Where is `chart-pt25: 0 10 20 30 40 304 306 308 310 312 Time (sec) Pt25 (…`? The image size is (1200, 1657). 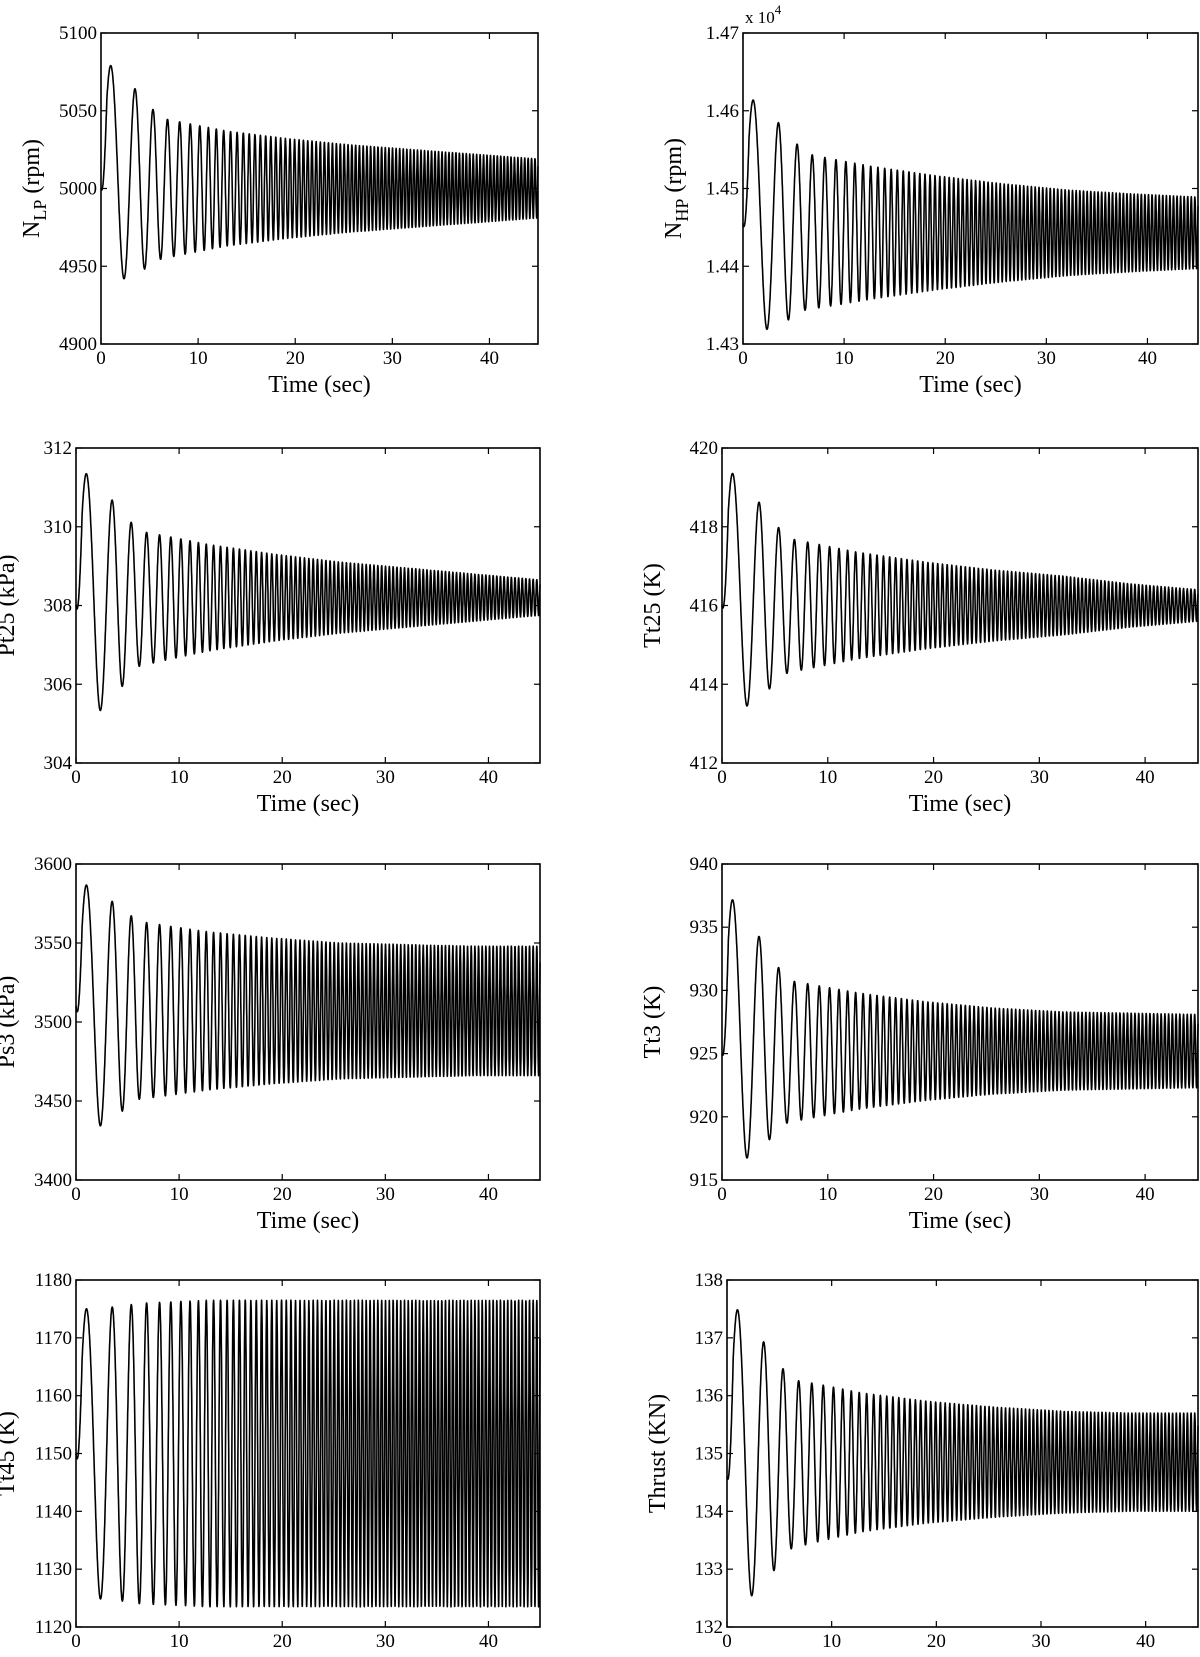
chart-pt25: 0 10 20 30 40 304 306 308 310 312 Time (sec) Pt25 (… is located at coordinates (270, 627).